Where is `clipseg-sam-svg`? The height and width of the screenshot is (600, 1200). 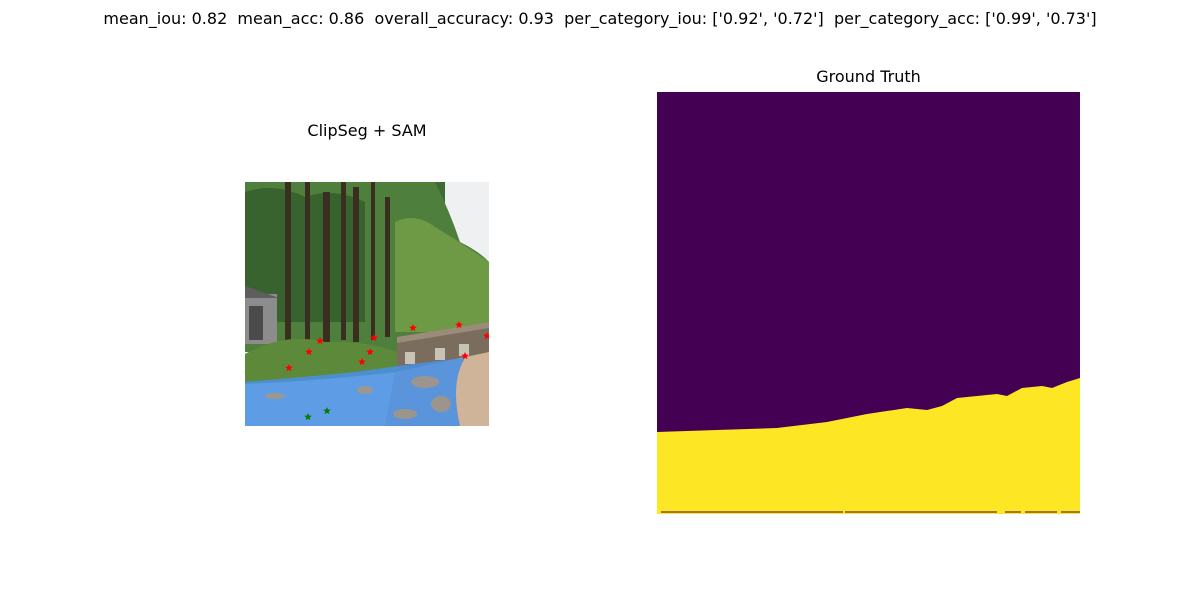
clipseg-sam-svg is located at coordinates (367, 304).